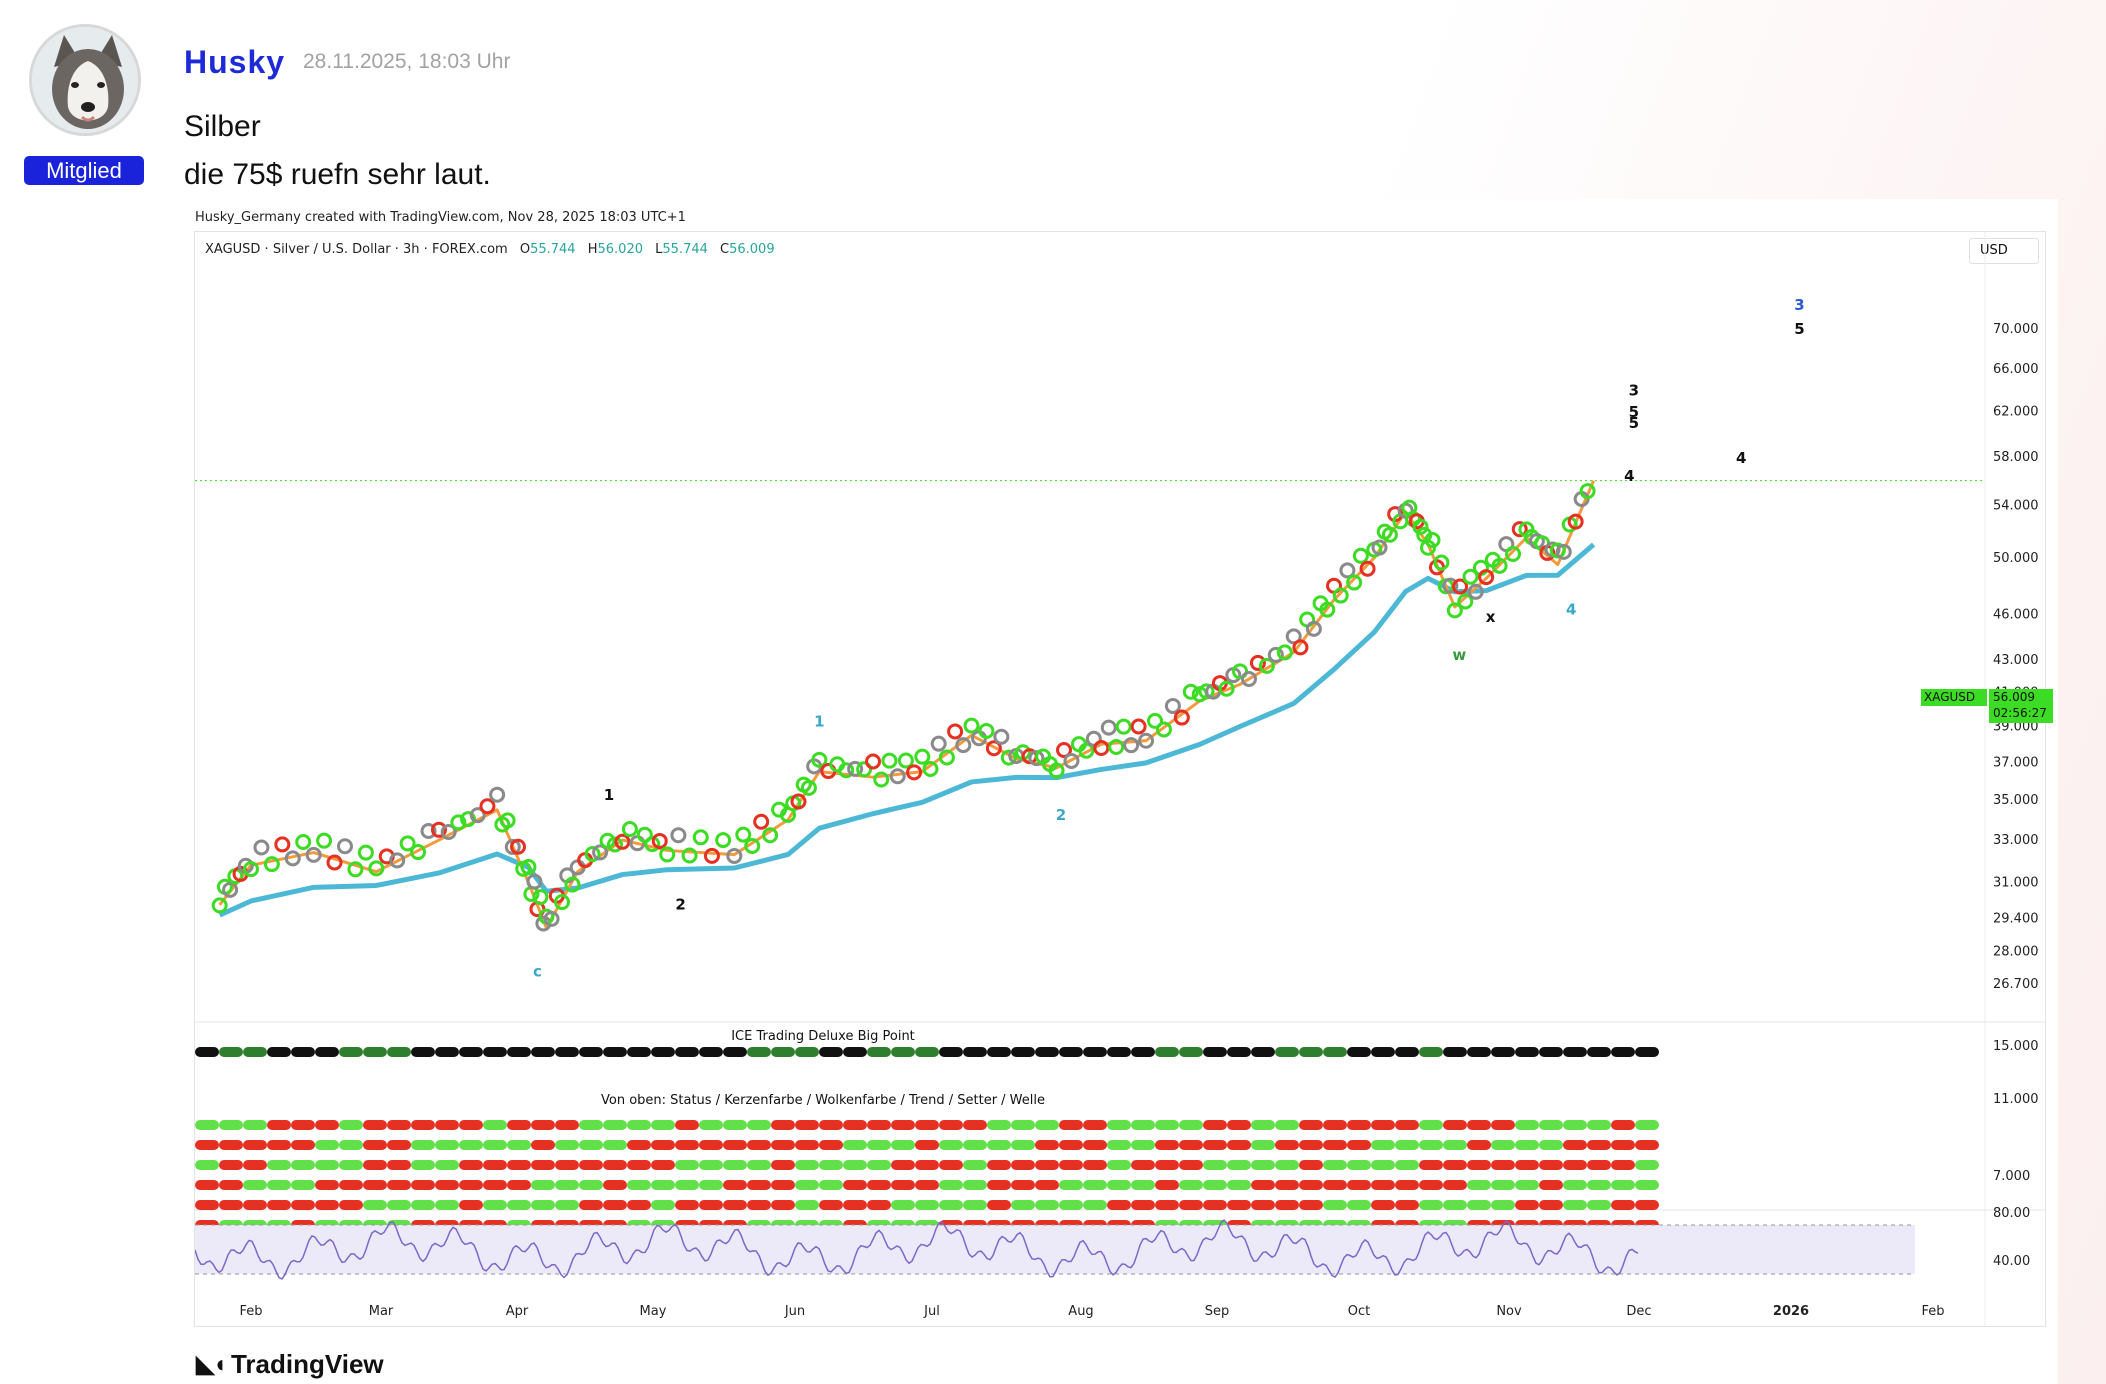 The height and width of the screenshot is (1384, 2106). What do you see at coordinates (1080, 1311) in the screenshot?
I see `x-tick-label: Aug` at bounding box center [1080, 1311].